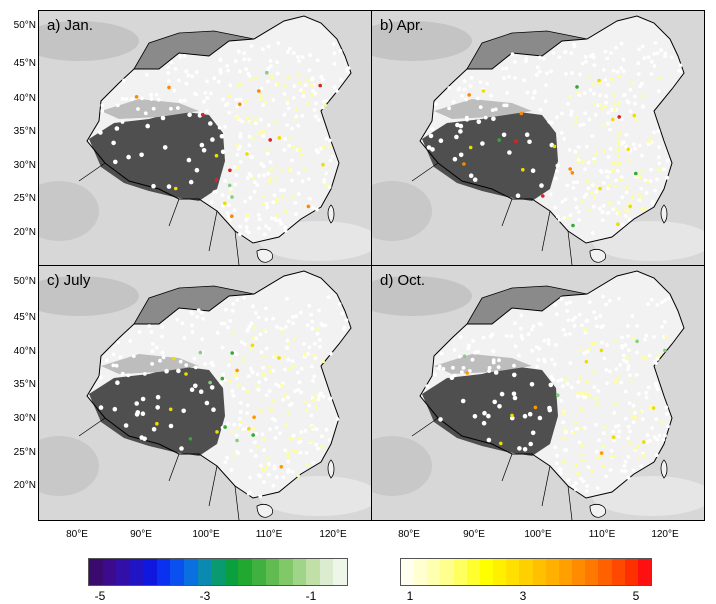 The image size is (716, 604). What do you see at coordinates (403, 280) in the screenshot?
I see `panel-title-oct: d) Oct.` at bounding box center [403, 280].